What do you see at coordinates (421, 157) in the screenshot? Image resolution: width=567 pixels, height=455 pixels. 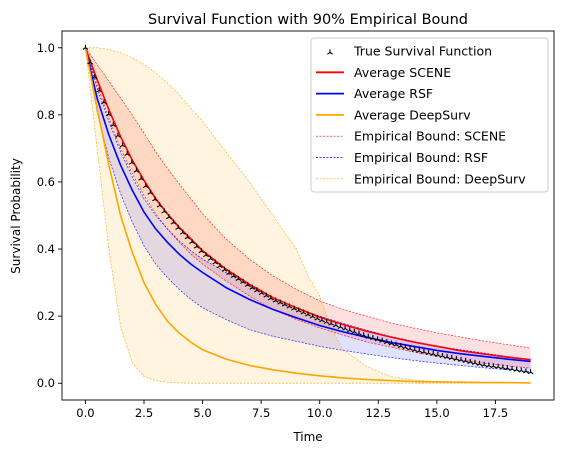 I see `legend-label-empirical-bound-rsf: Empirical Bound: RSF` at bounding box center [421, 157].